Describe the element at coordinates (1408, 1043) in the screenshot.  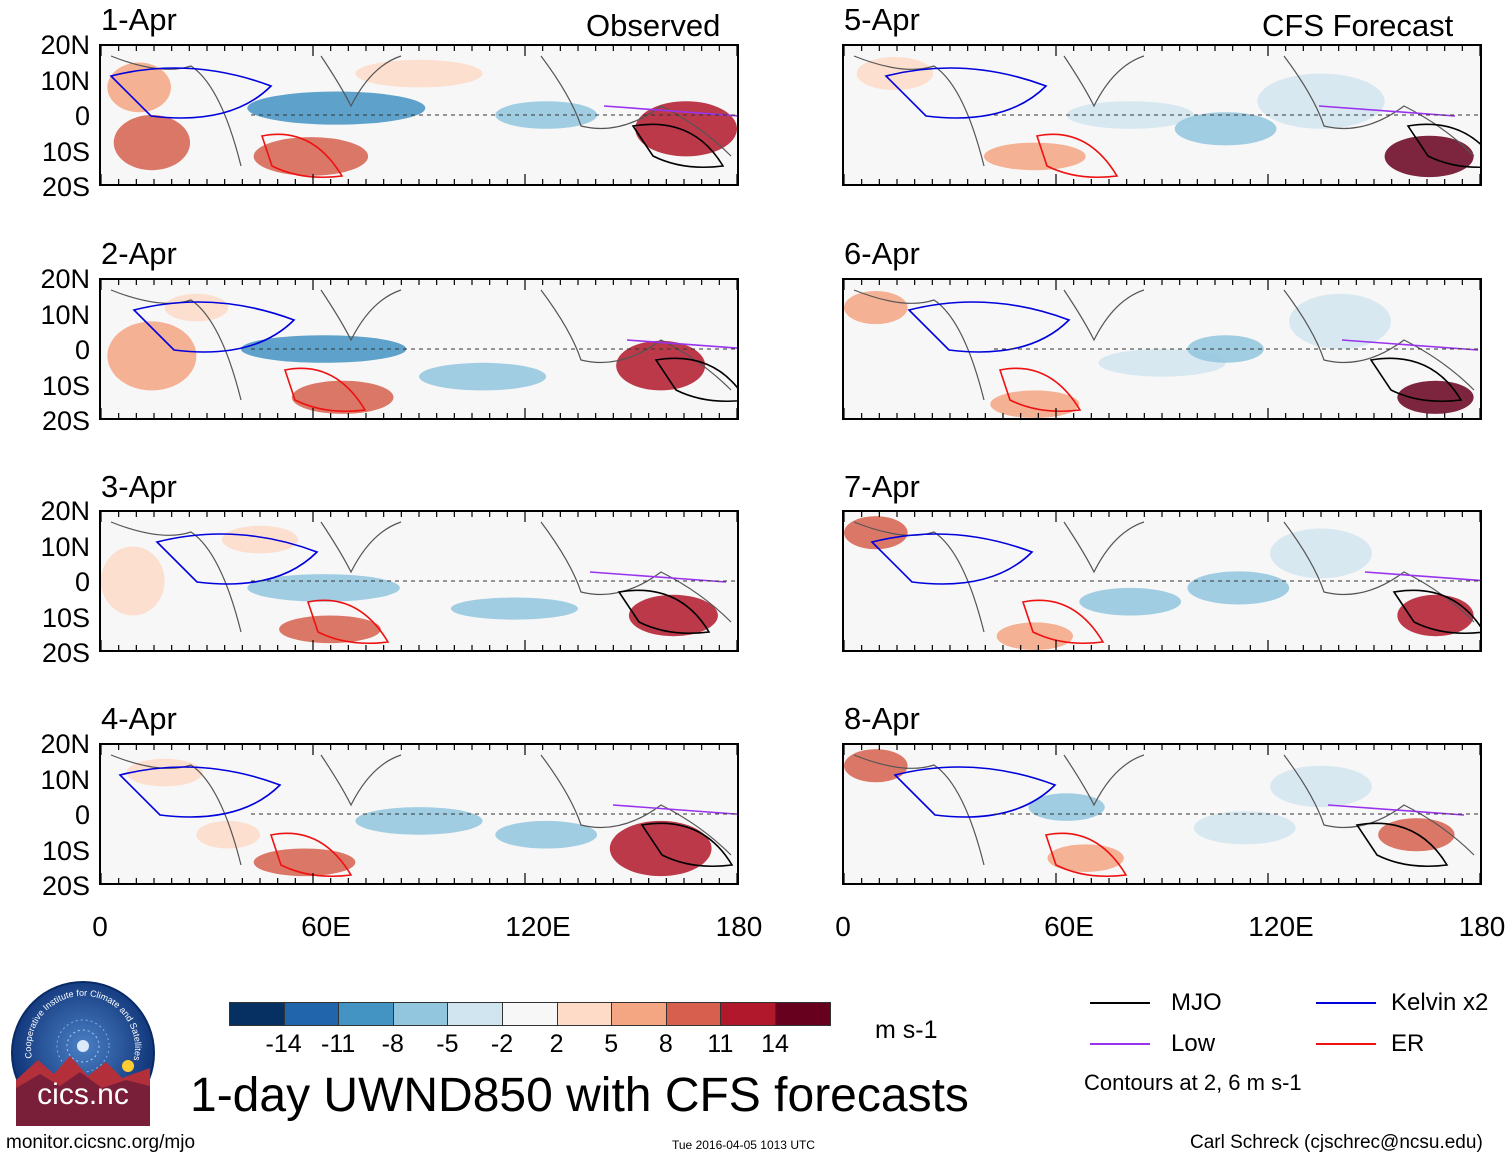
I see `er-legend-label: ER` at that location.